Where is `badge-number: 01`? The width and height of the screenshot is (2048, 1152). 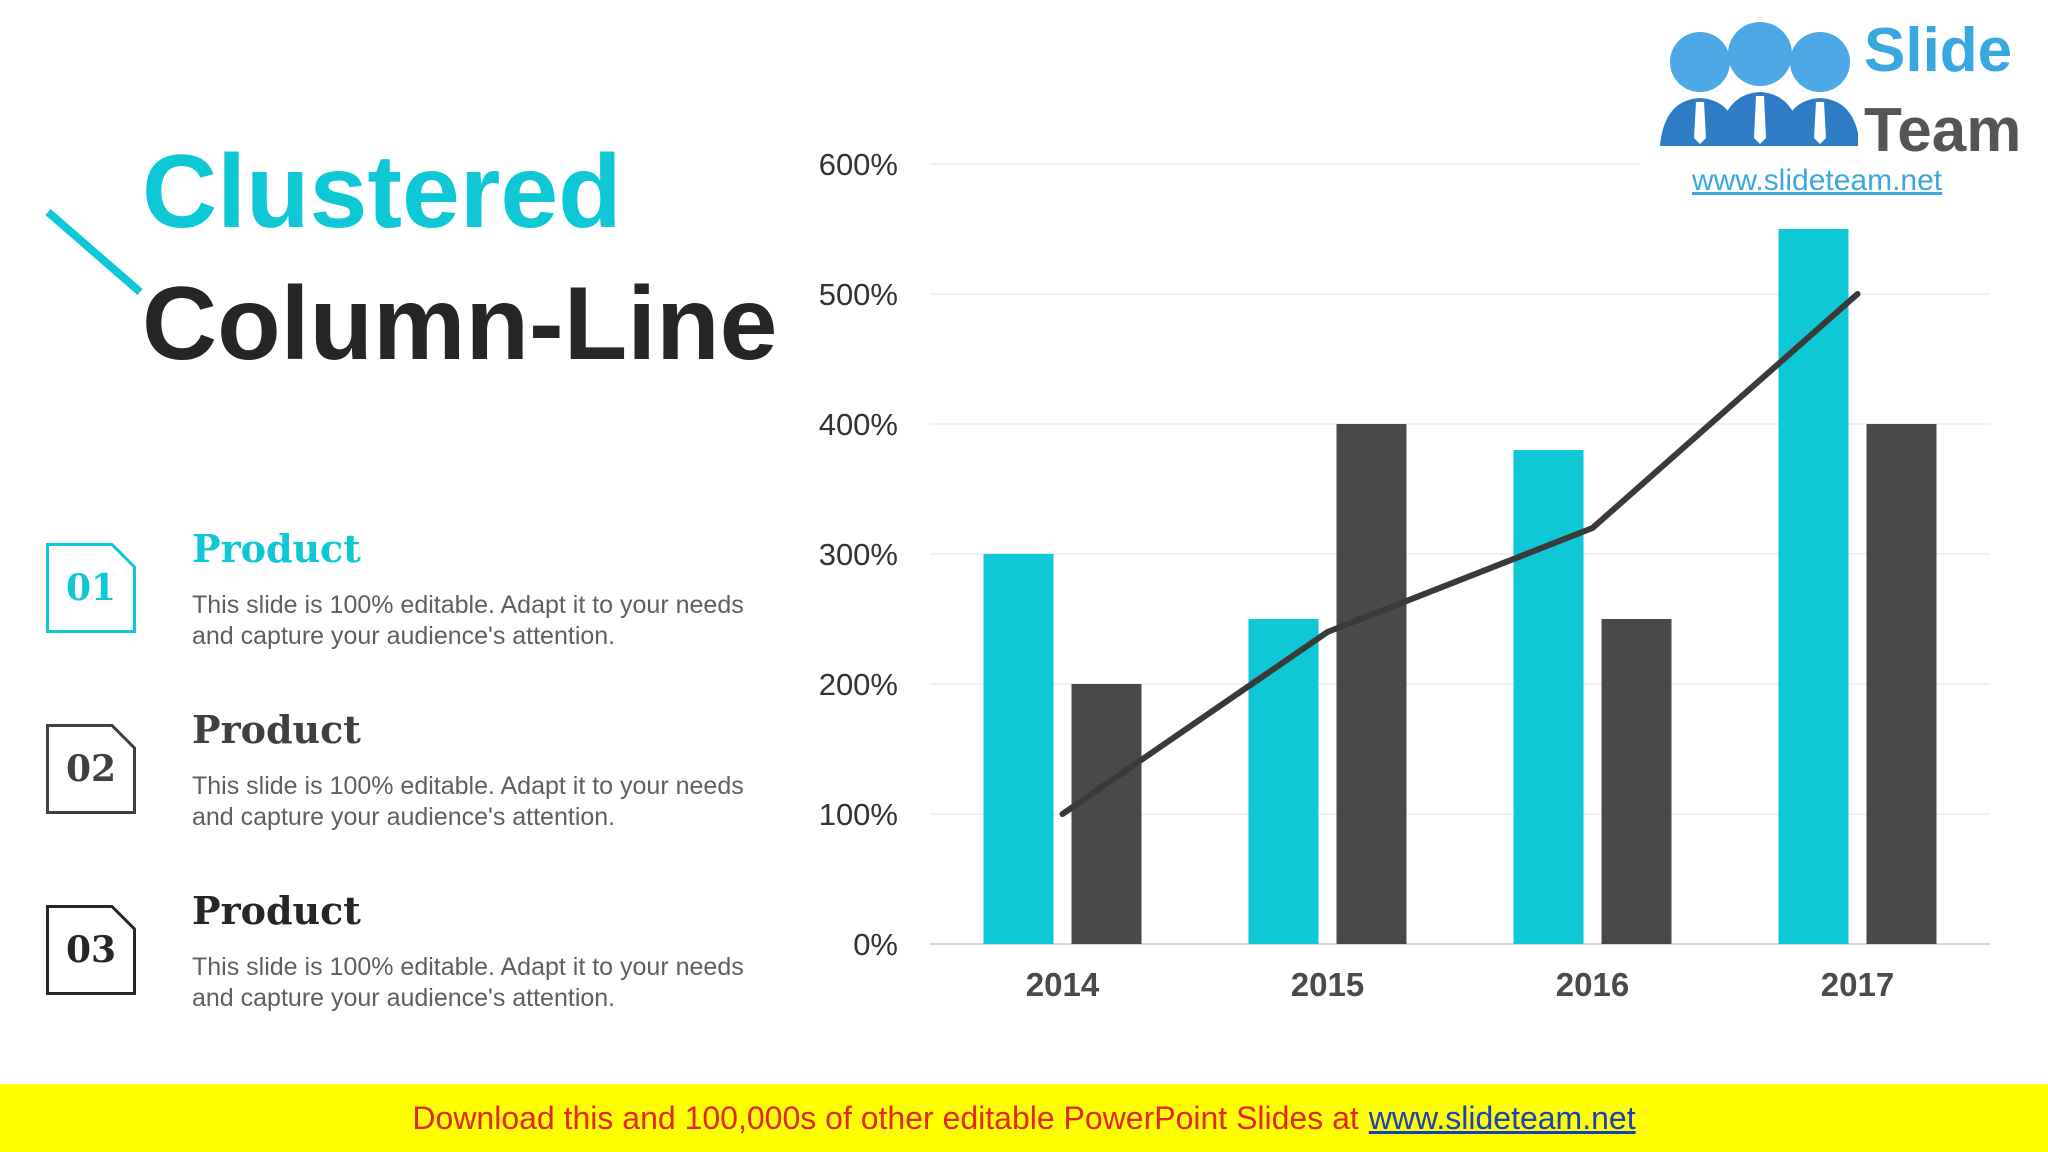
badge-number: 01 is located at coordinates (91, 588).